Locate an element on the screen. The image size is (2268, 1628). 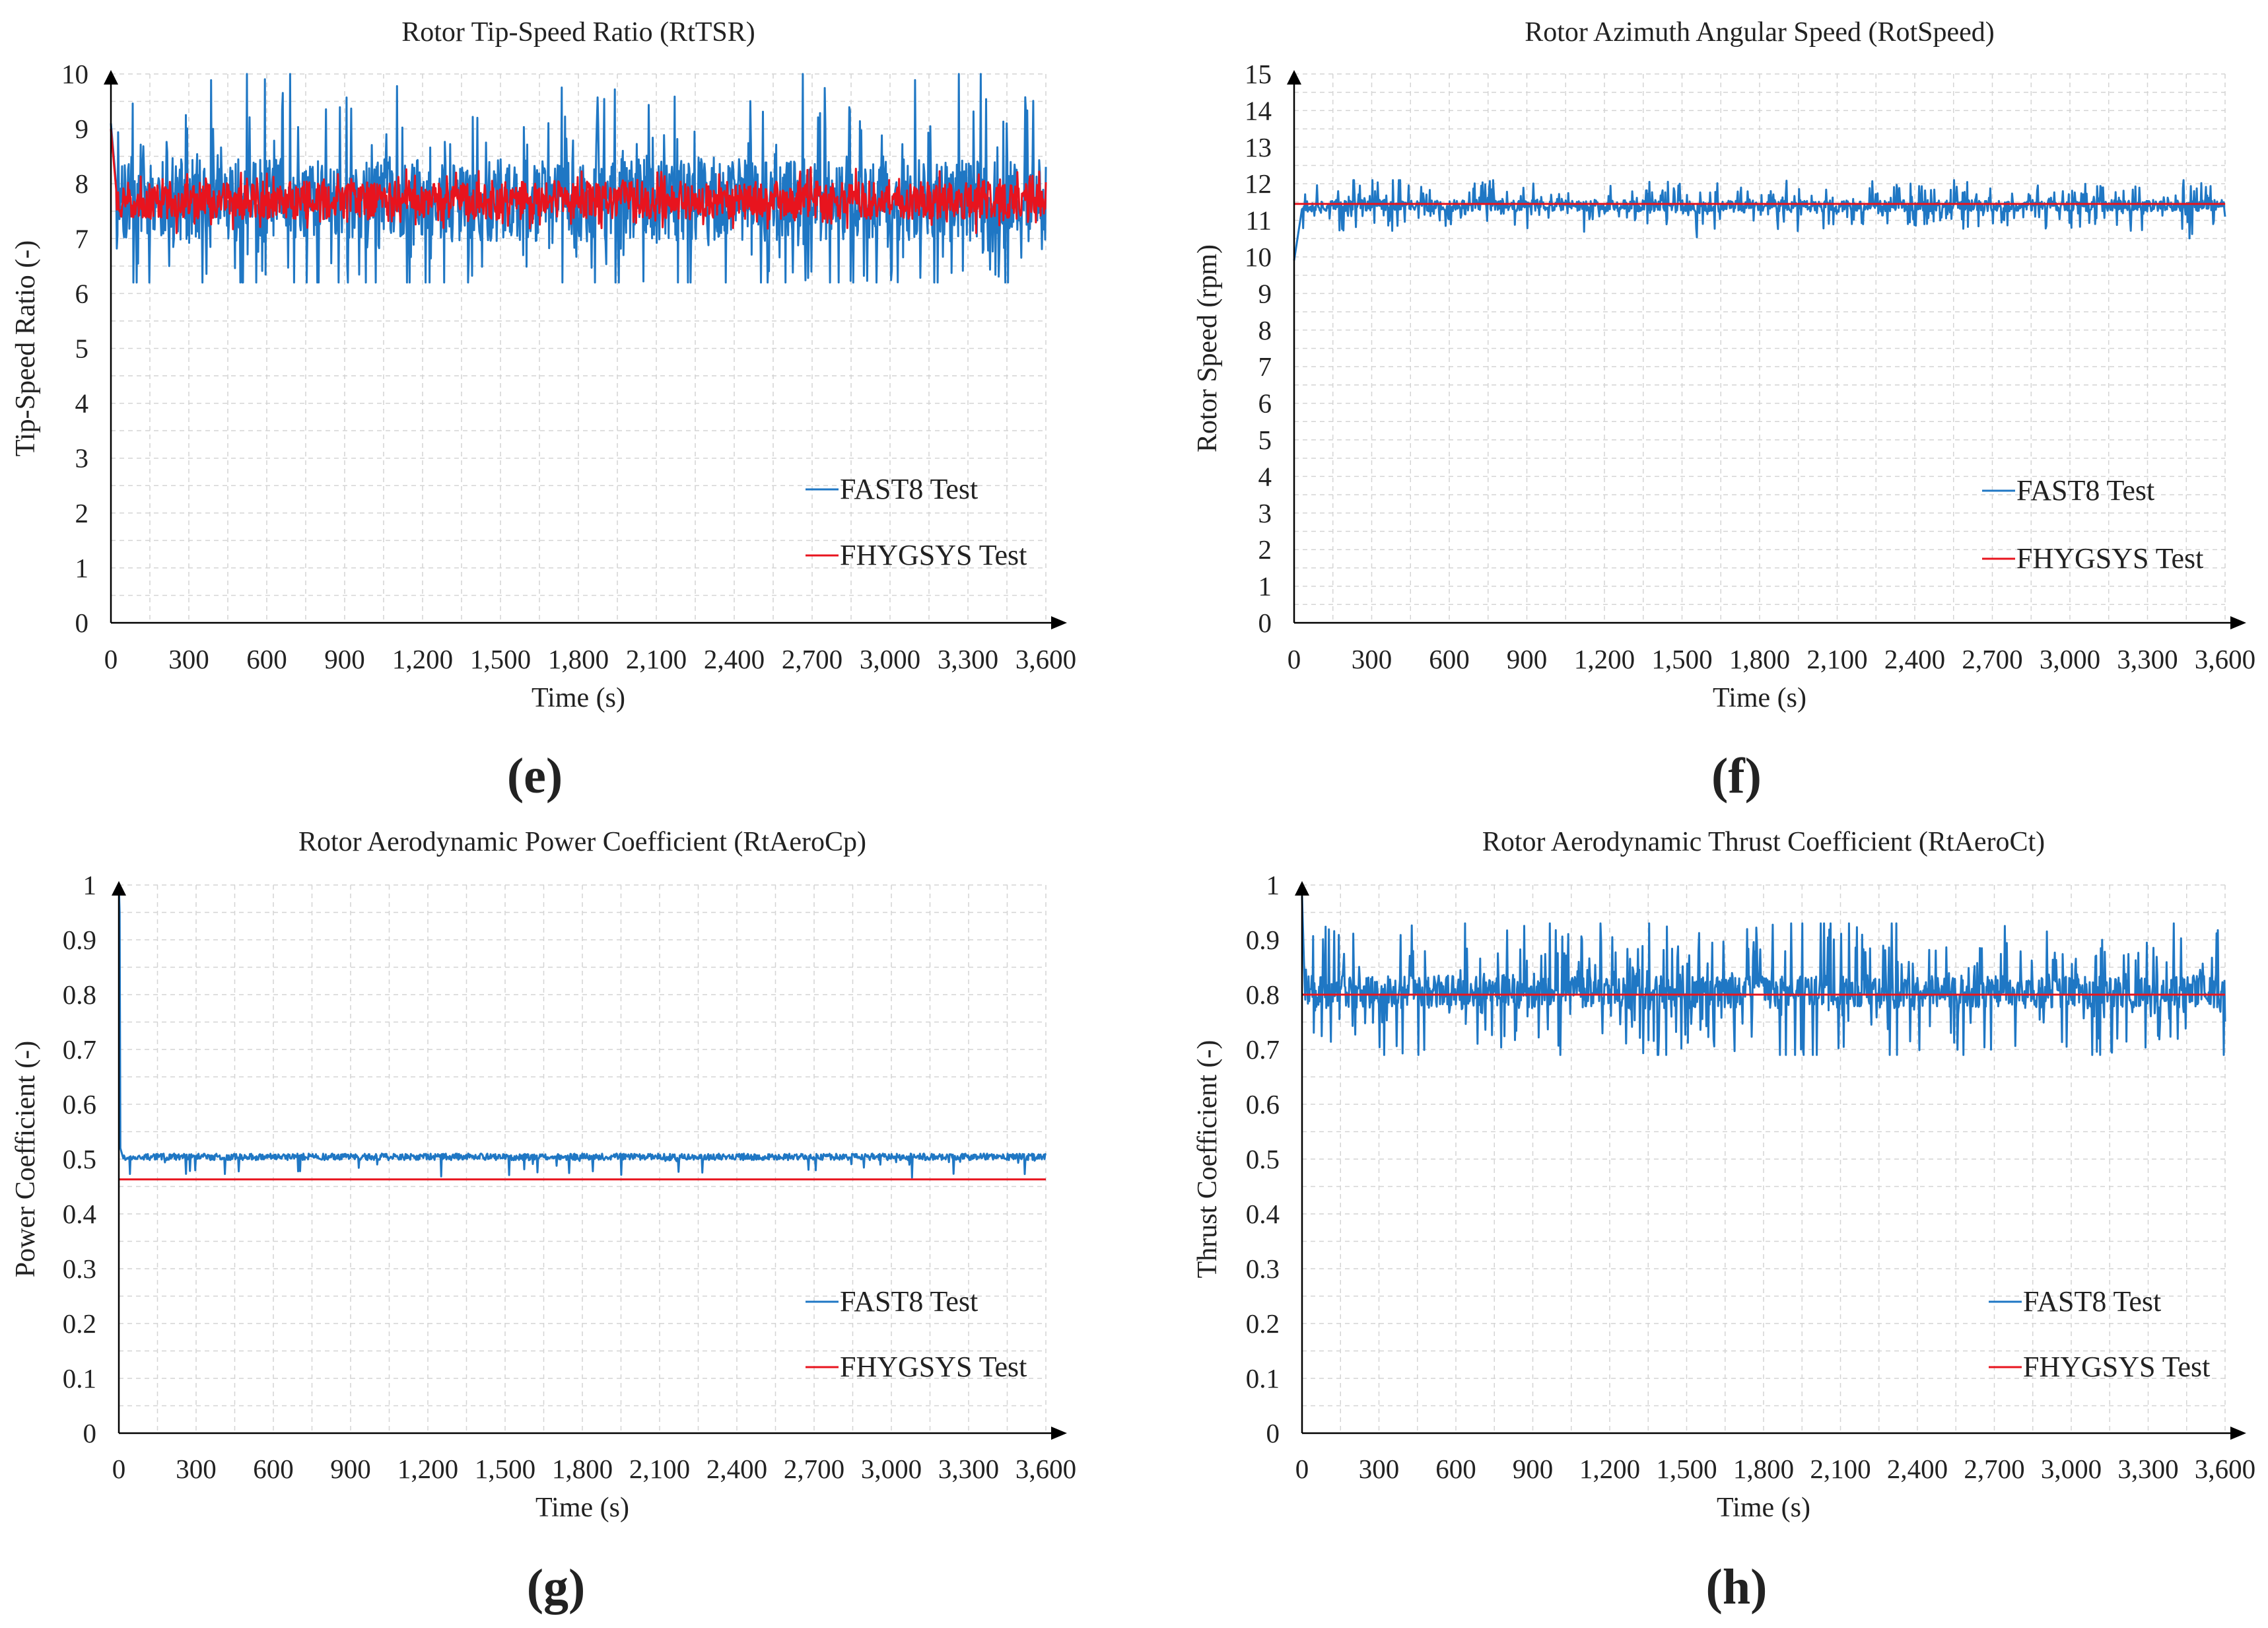
y-axis-label: Power Coefficient (-) is located at coordinates (26, 1159).